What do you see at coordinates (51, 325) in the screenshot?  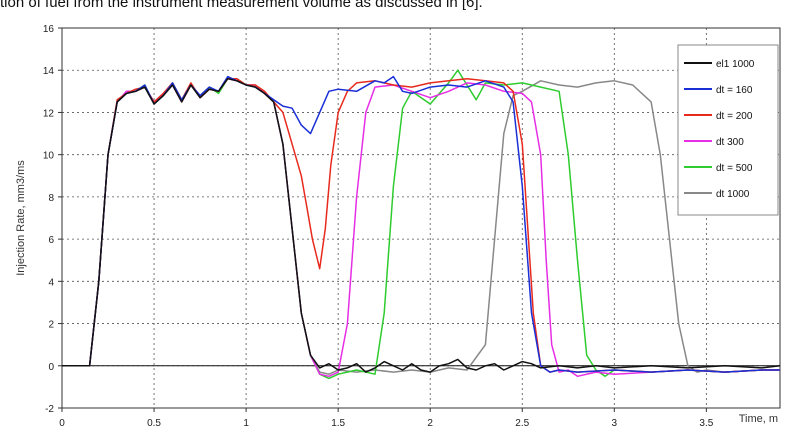 I see `y-tick-label: 2` at bounding box center [51, 325].